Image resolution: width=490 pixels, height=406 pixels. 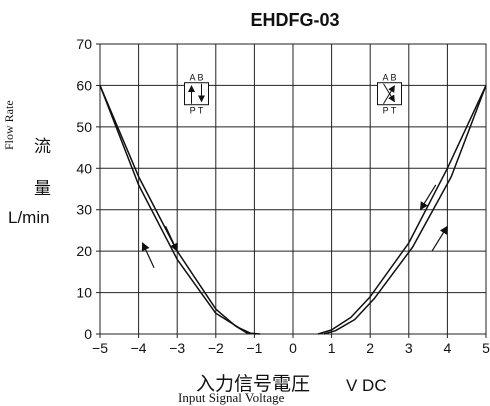 I want to click on x-tick-label: 5, so click(x=486, y=348).